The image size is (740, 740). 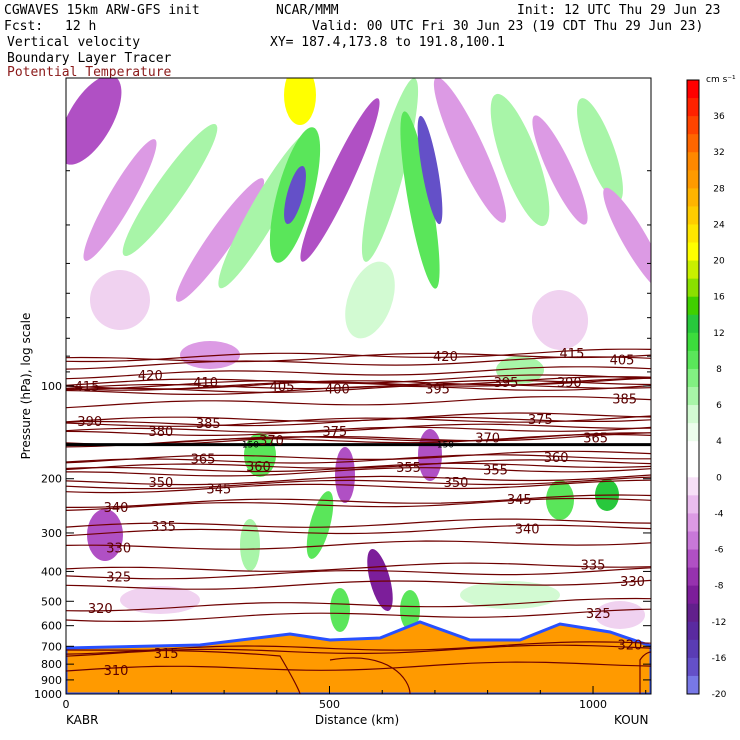 What do you see at coordinates (718, 153) in the screenshot?
I see `colorbar-label: 32` at bounding box center [718, 153].